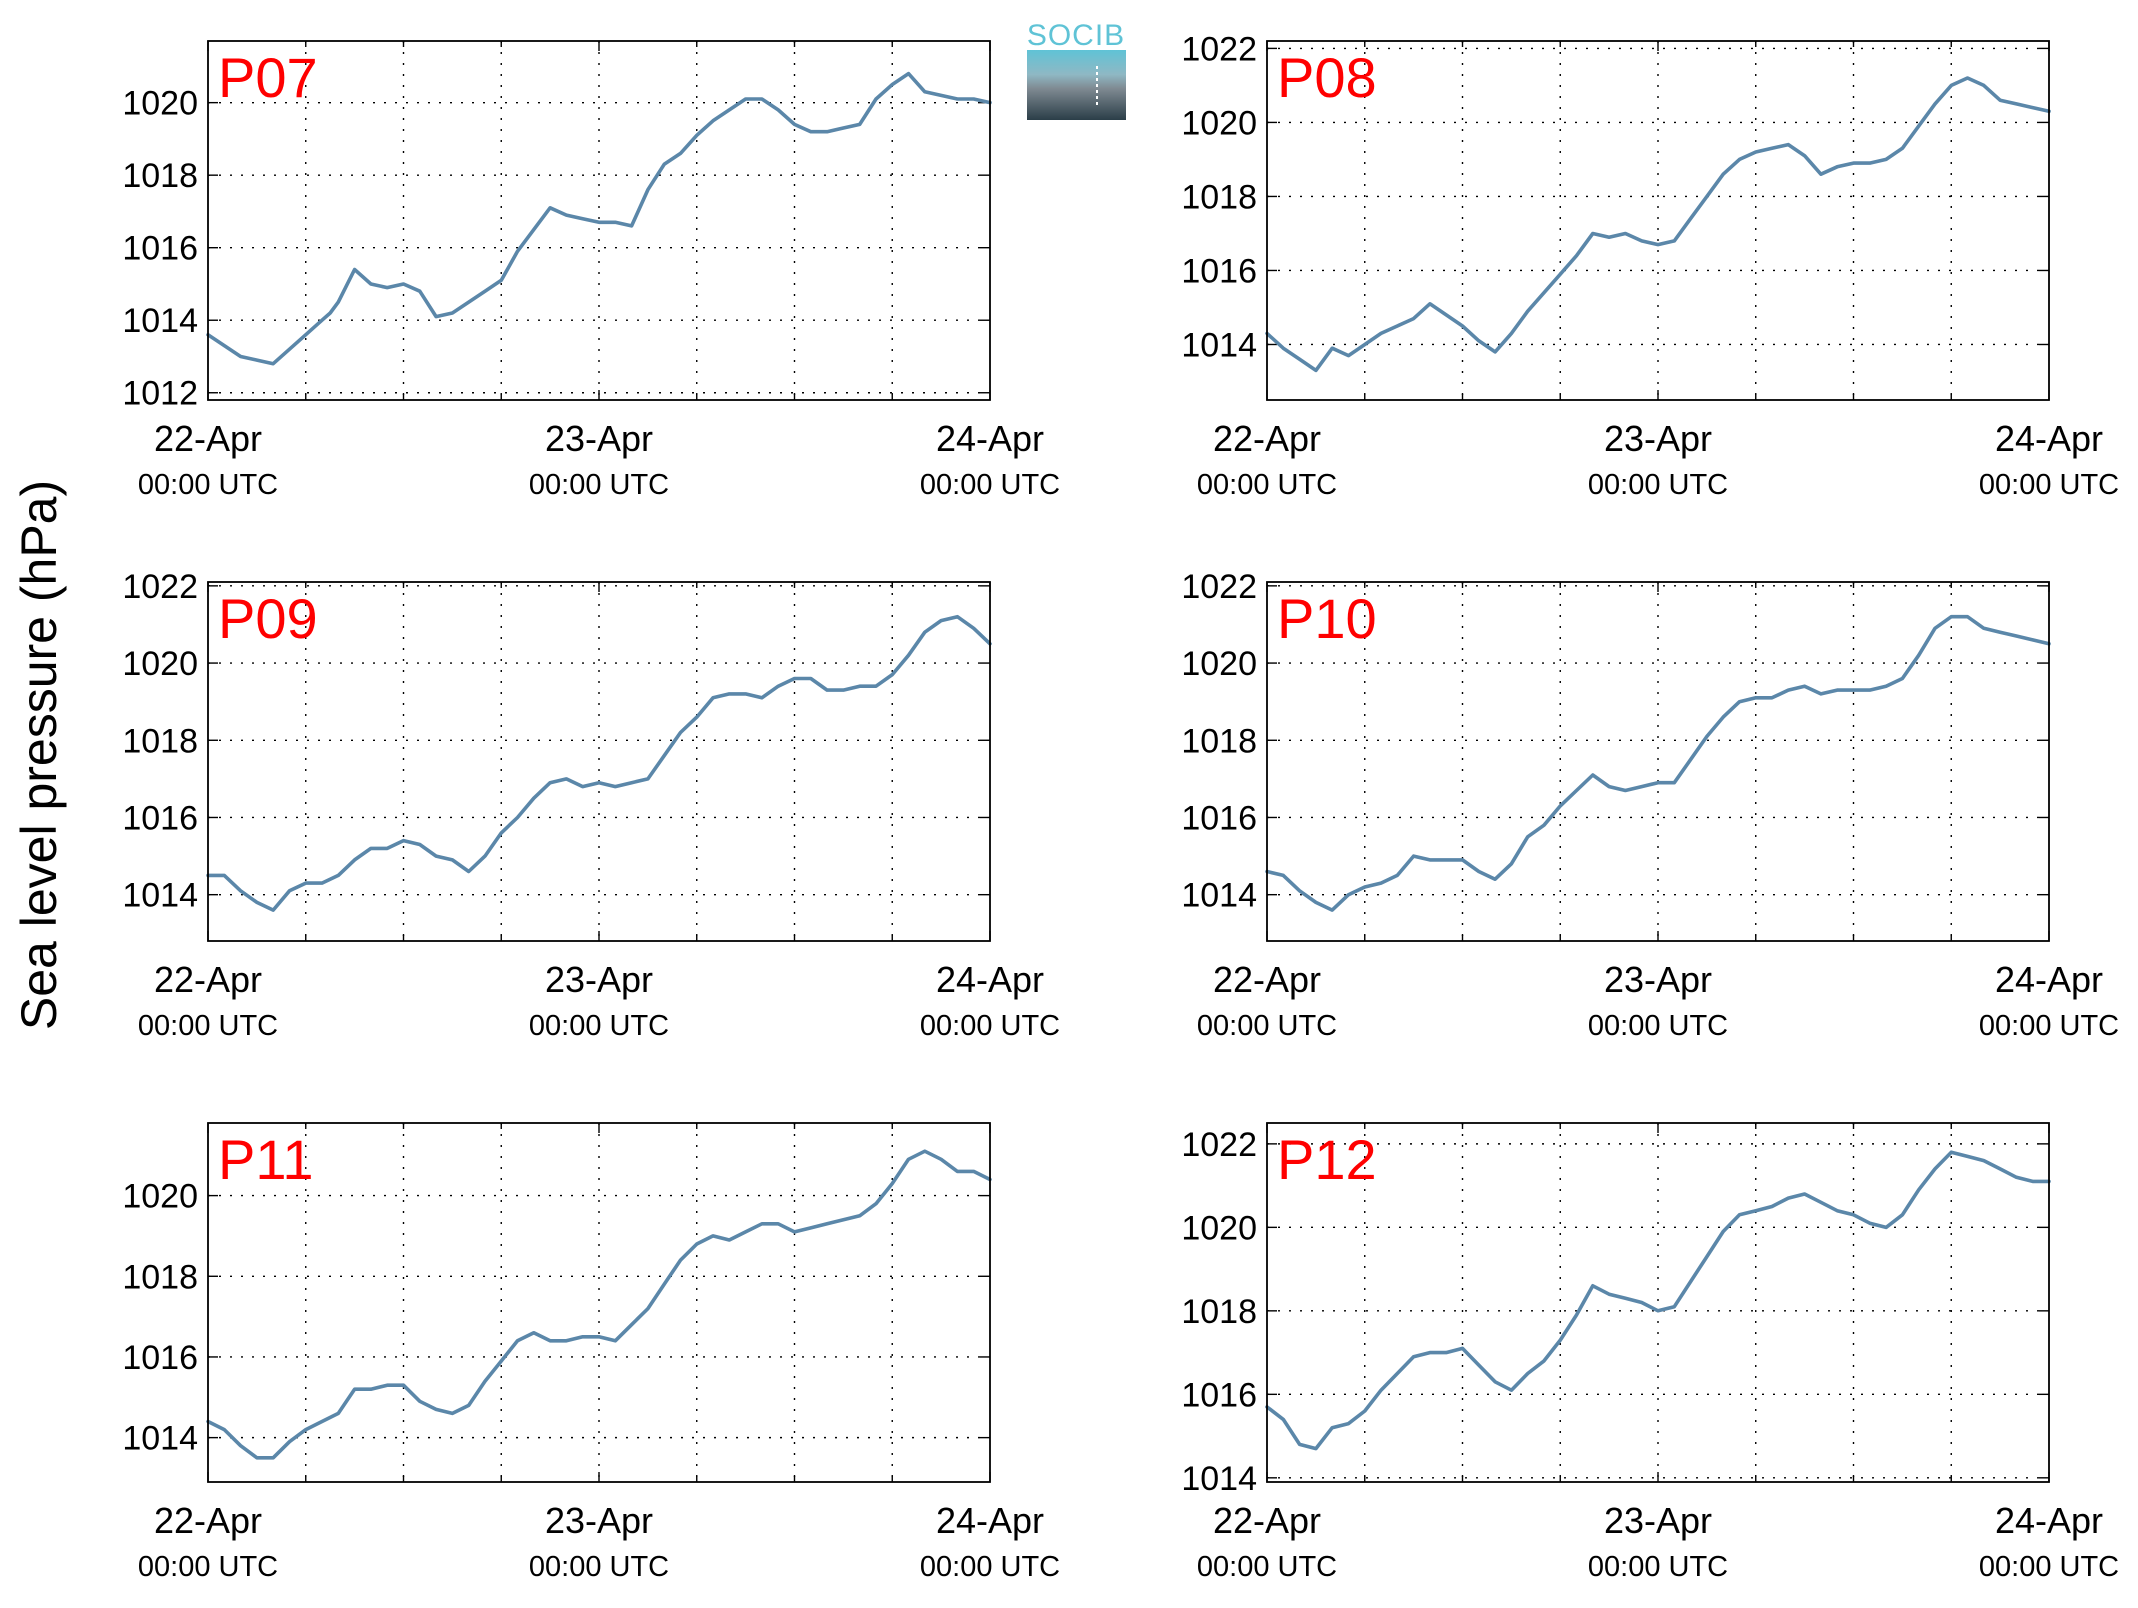 The height and width of the screenshot is (1608, 2138). Describe the element at coordinates (1327, 1159) in the screenshot. I see `panel-title: P12` at that location.